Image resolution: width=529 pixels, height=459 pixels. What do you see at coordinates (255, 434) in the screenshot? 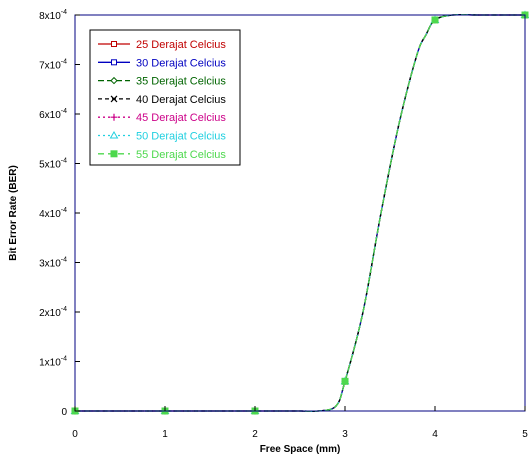
I see `x-tick-label: 2` at bounding box center [255, 434].